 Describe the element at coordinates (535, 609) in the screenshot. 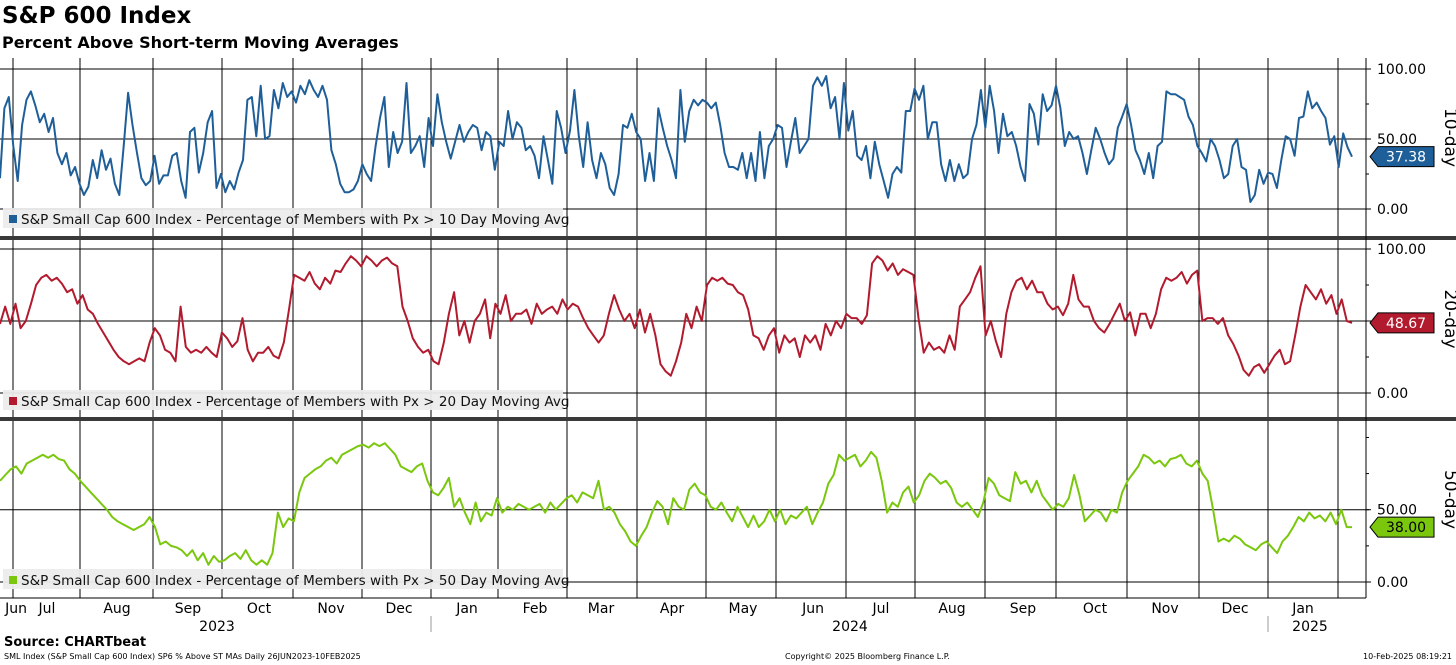

I see `x-month-label: Feb` at that location.